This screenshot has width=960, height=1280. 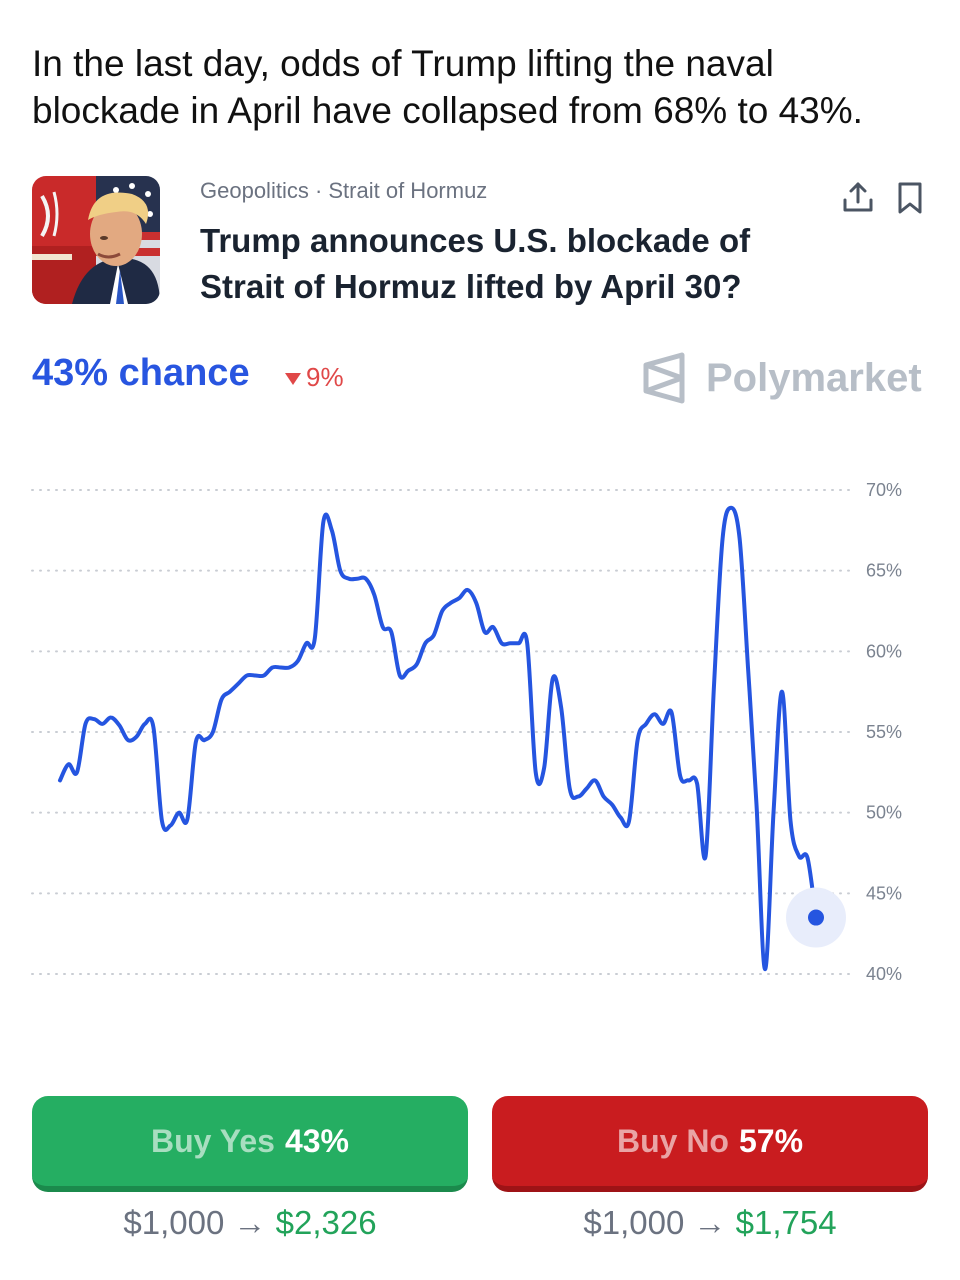 What do you see at coordinates (325, 377) in the screenshot?
I see `change-value: 9%` at bounding box center [325, 377].